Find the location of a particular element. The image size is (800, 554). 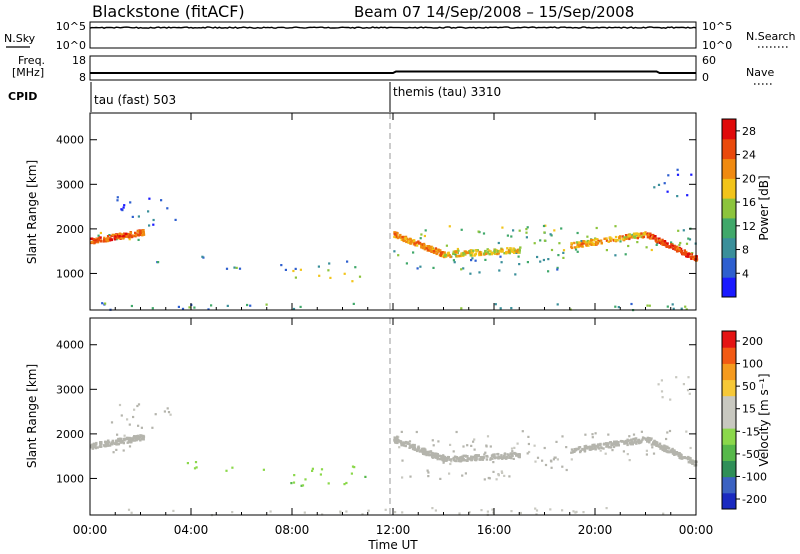

x-tick-labels: 00:00 04:00 08:00 12:00 16:00 20:00 00:00 is located at coordinates (393, 530).